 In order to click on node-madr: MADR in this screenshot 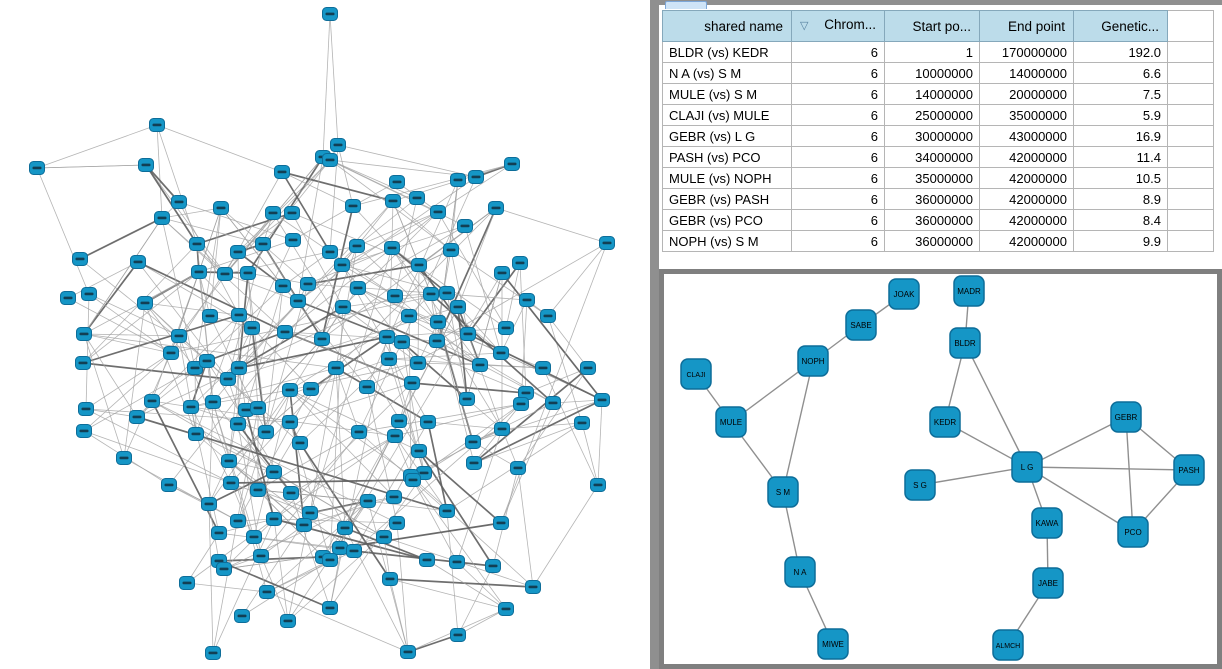, I will do `click(969, 291)`.